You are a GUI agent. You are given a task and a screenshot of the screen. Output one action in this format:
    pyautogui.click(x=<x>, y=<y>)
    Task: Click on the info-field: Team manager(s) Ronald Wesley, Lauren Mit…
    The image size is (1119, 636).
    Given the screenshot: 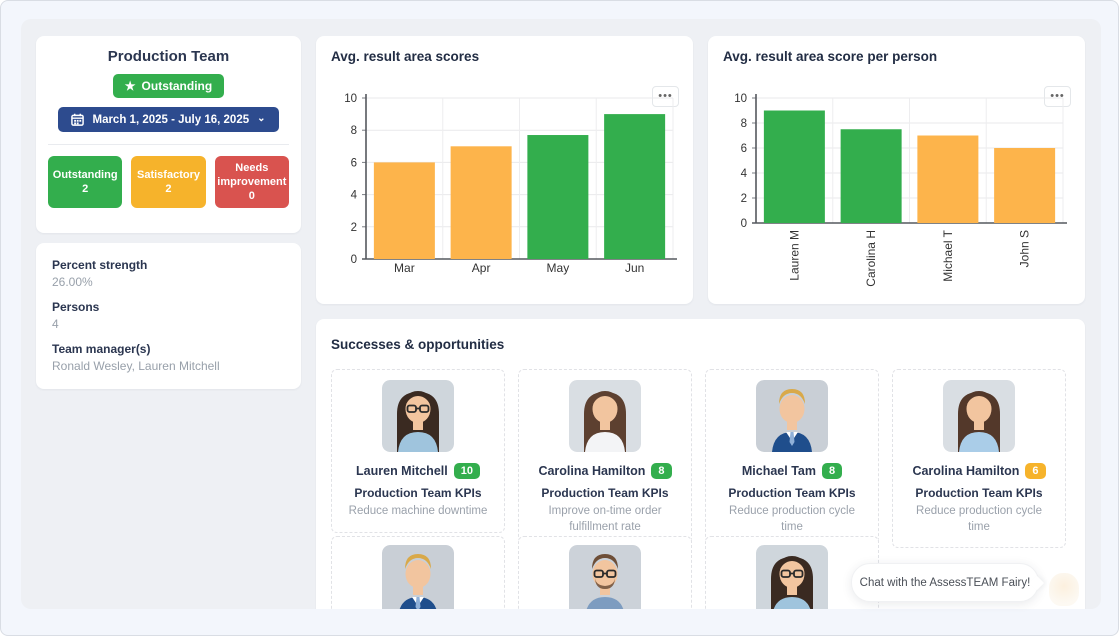 What is the action you would take?
    pyautogui.click(x=168, y=357)
    